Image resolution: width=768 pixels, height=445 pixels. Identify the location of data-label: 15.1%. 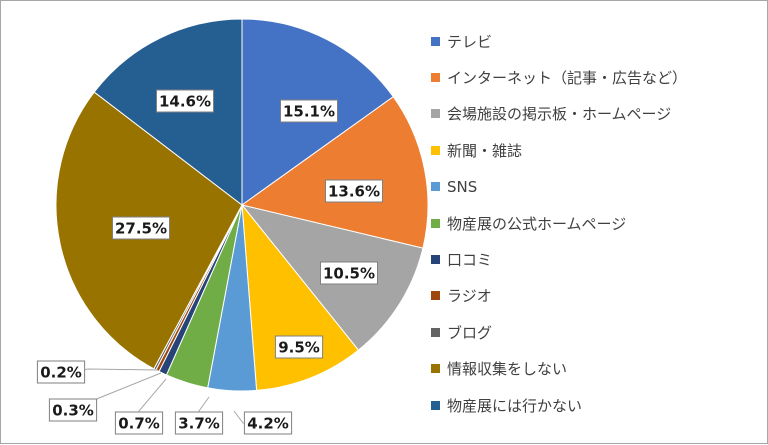
(309, 111).